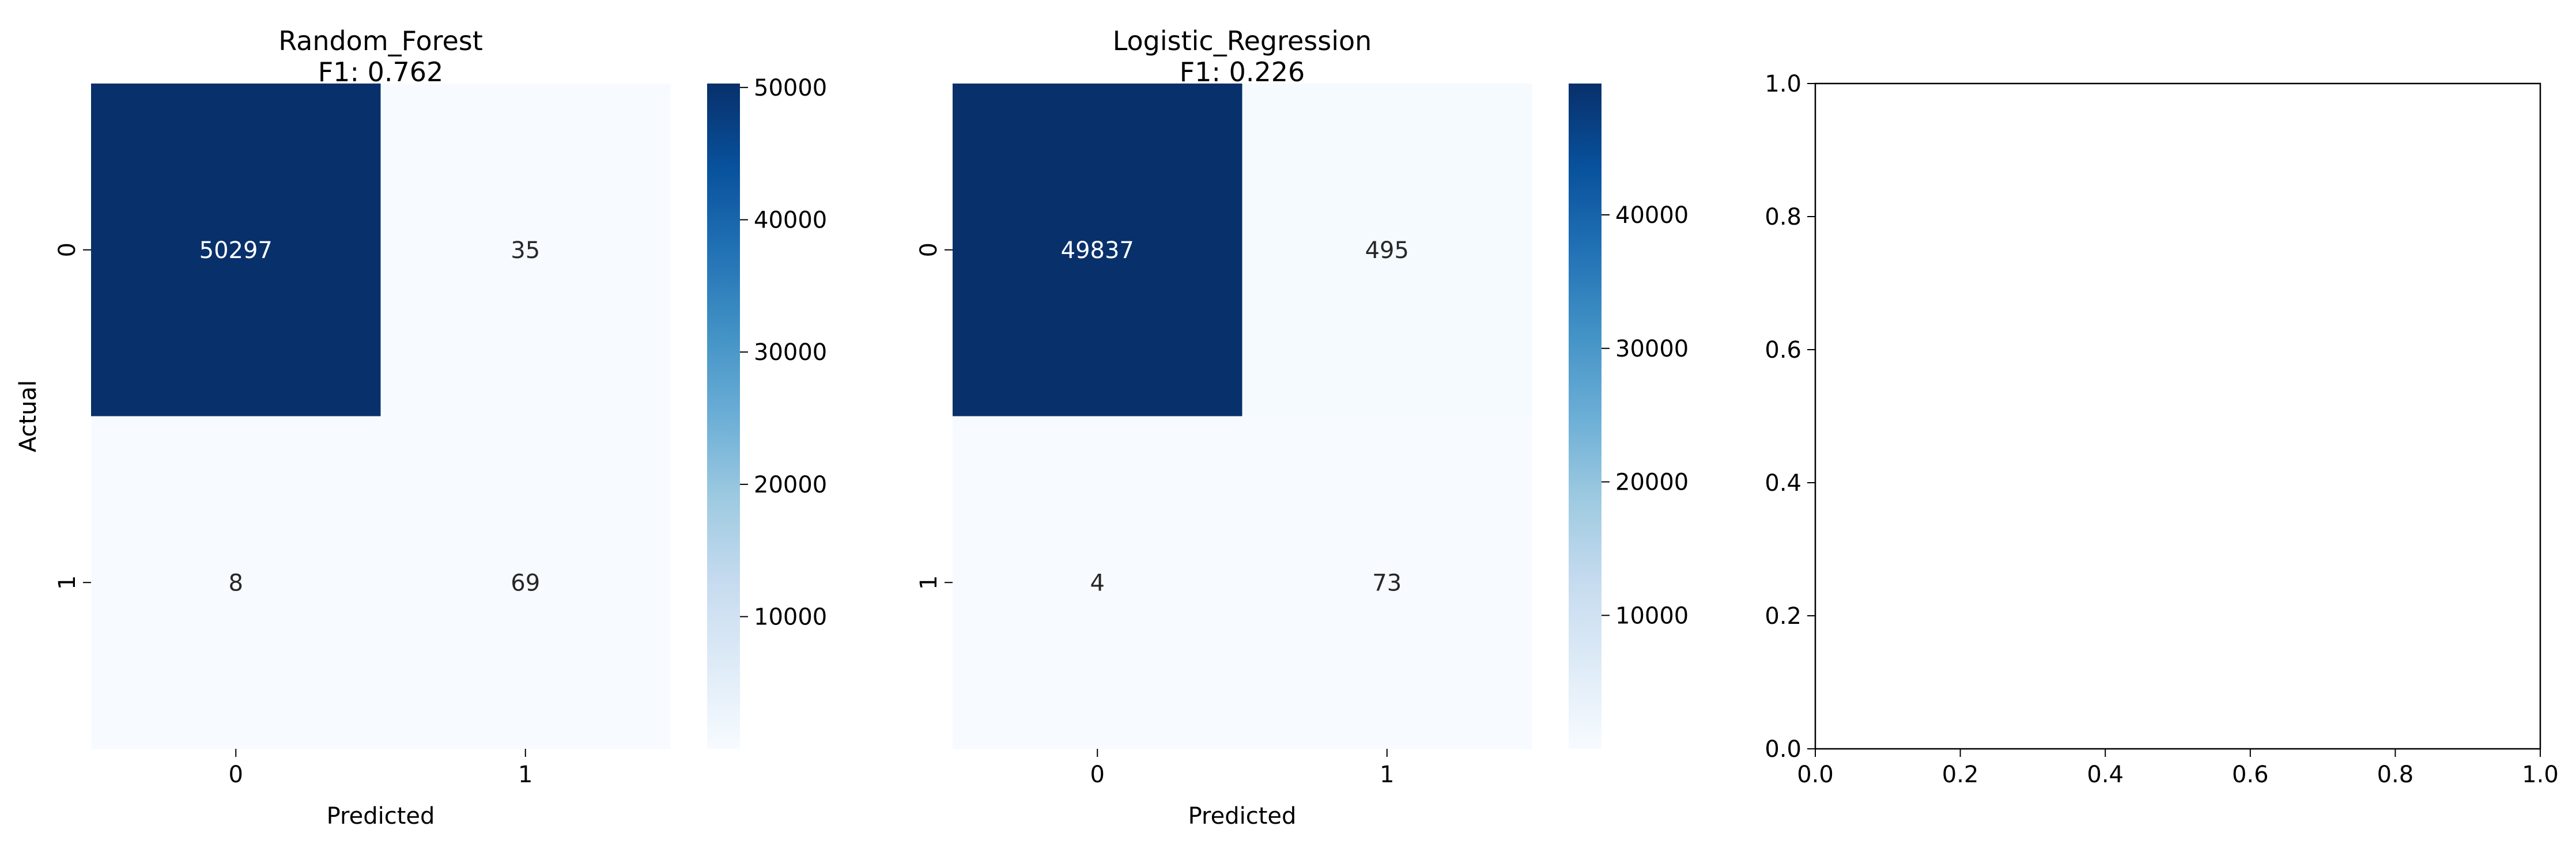 This screenshot has height=841, width=2576. What do you see at coordinates (2395, 775) in the screenshot?
I see `x-tick-label: 0.8` at bounding box center [2395, 775].